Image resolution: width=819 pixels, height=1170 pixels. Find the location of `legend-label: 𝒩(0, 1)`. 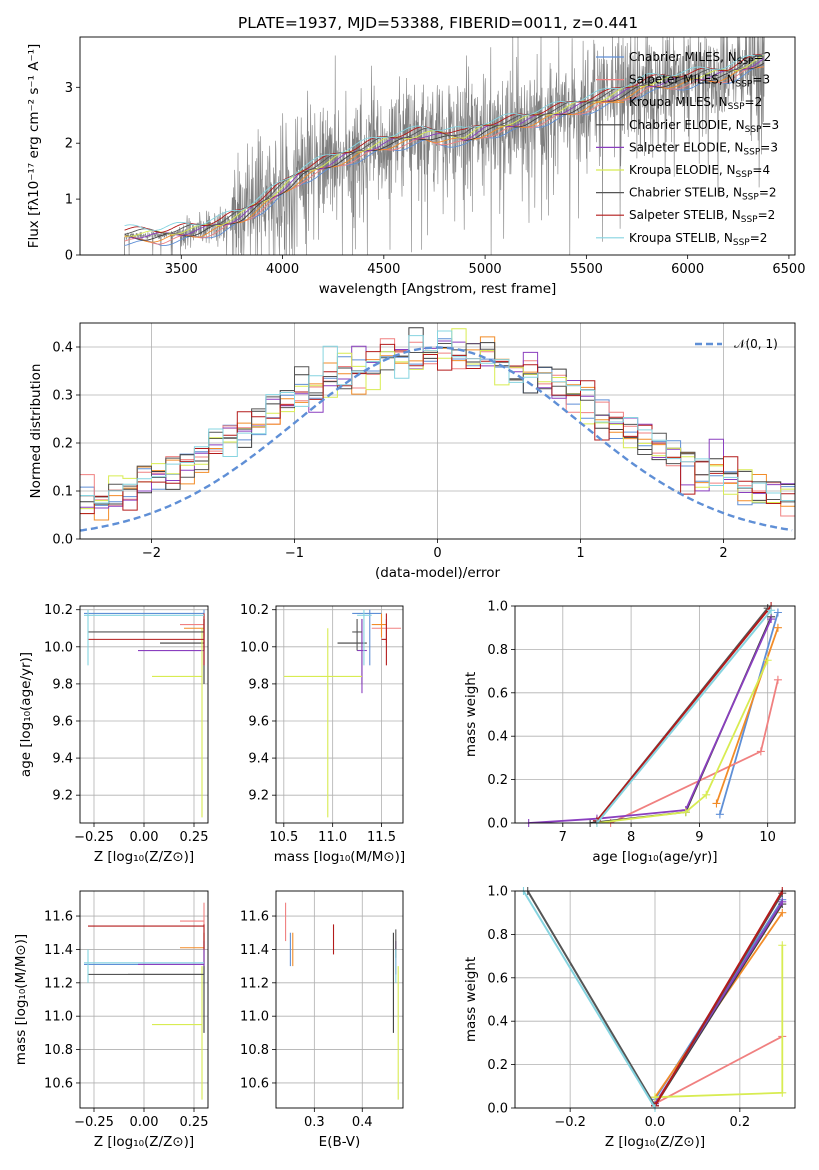

legend-label: 𝒩(0, 1) is located at coordinates (756, 344).